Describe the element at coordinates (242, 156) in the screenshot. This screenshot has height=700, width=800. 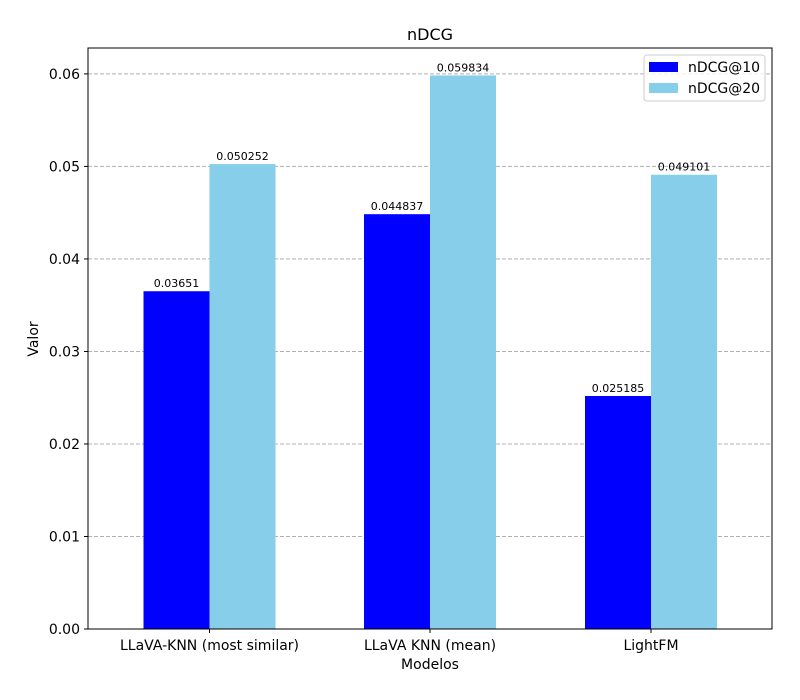
I see `data-label: 0.050252` at that location.